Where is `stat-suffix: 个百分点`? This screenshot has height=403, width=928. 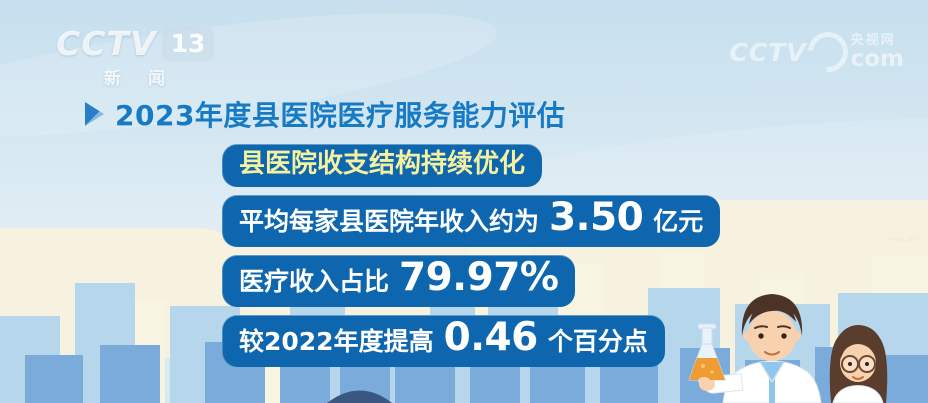 stat-suffix: 个百分点 is located at coordinates (597, 341).